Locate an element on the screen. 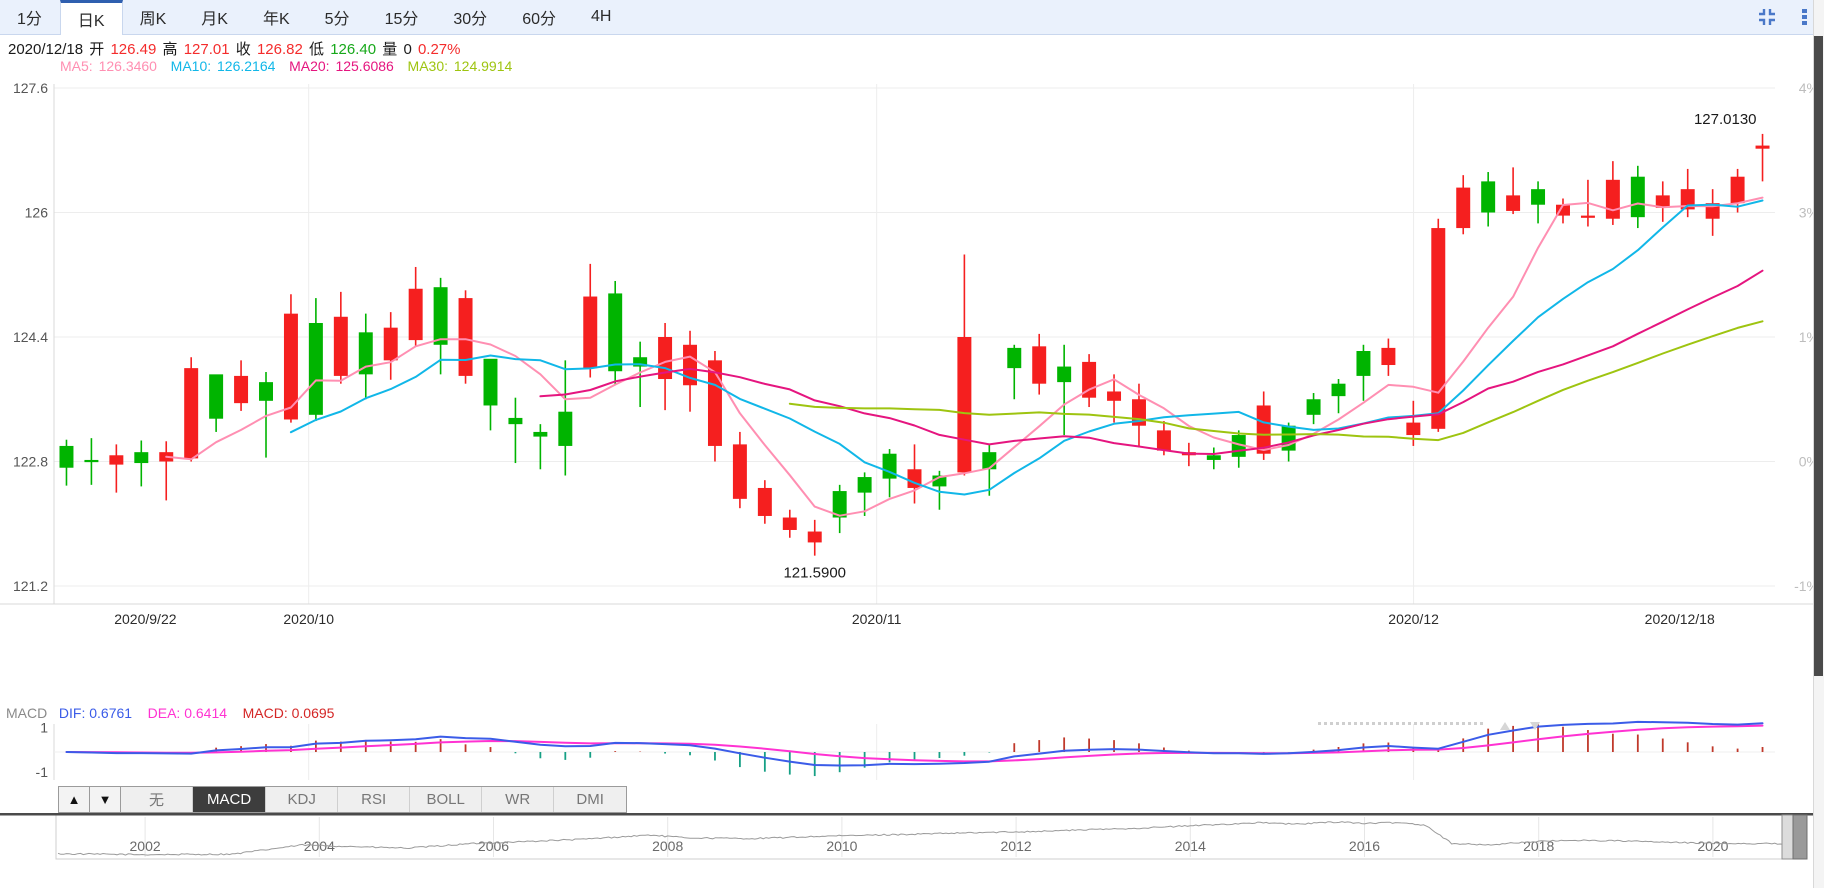 The image size is (1824, 888). fullscreen-exit-icon is located at coordinates (1767, 17).